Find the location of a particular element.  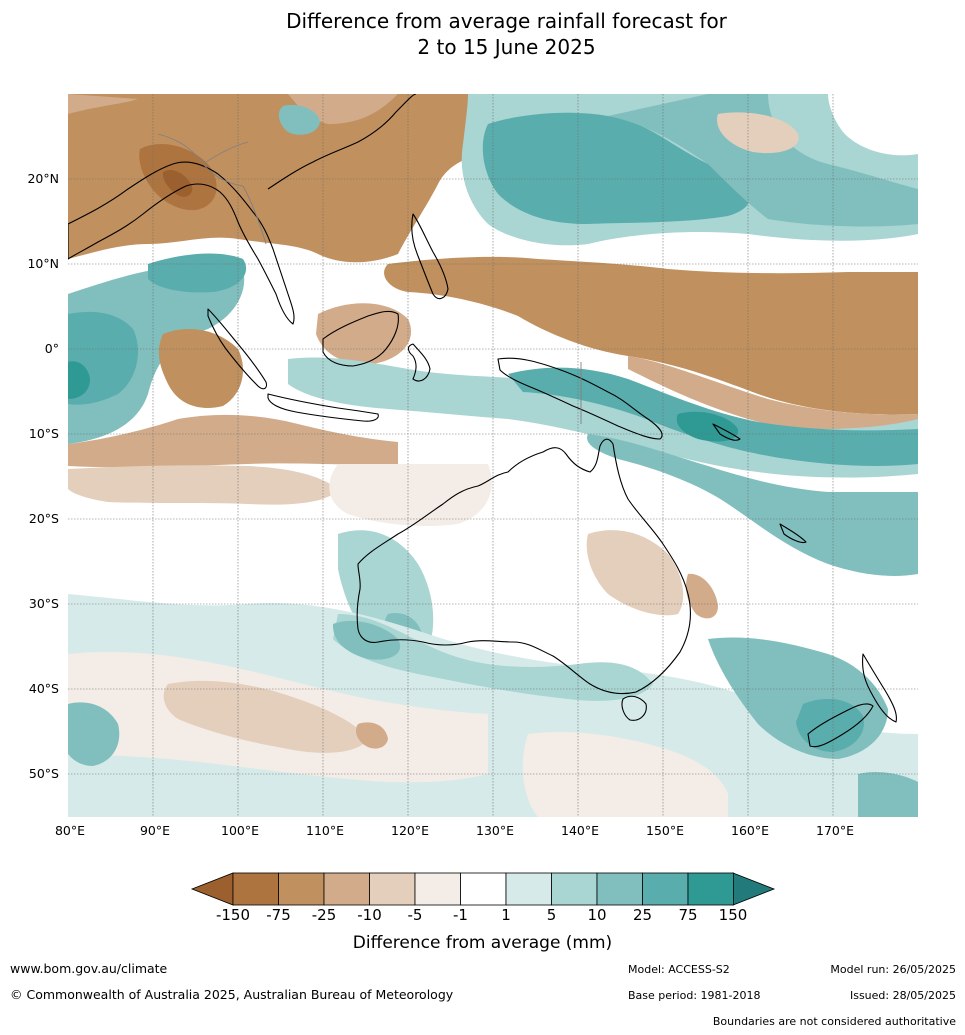

lat-label-10s: 10°S is located at coordinates (43, 433).